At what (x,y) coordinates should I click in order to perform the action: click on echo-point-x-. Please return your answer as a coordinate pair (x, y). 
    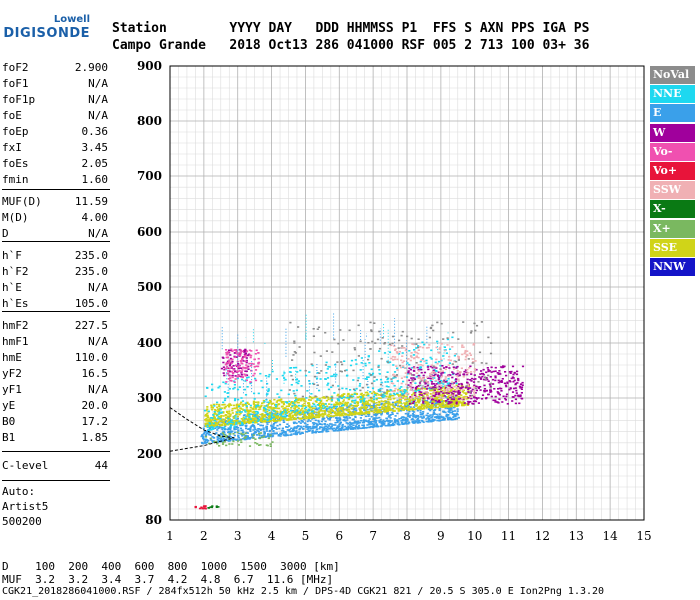
    Looking at the image, I should click on (241, 440).